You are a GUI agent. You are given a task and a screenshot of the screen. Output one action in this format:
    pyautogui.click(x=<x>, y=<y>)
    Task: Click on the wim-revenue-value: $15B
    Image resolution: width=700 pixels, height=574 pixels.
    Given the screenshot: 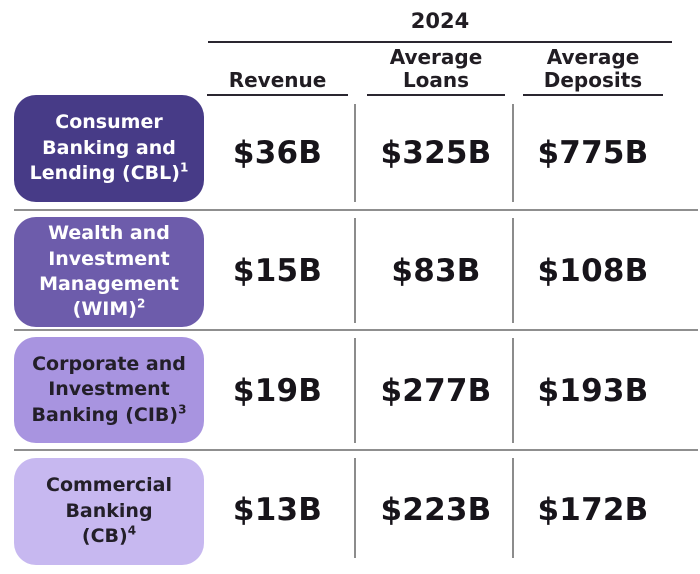 What is the action you would take?
    pyautogui.click(x=277, y=270)
    